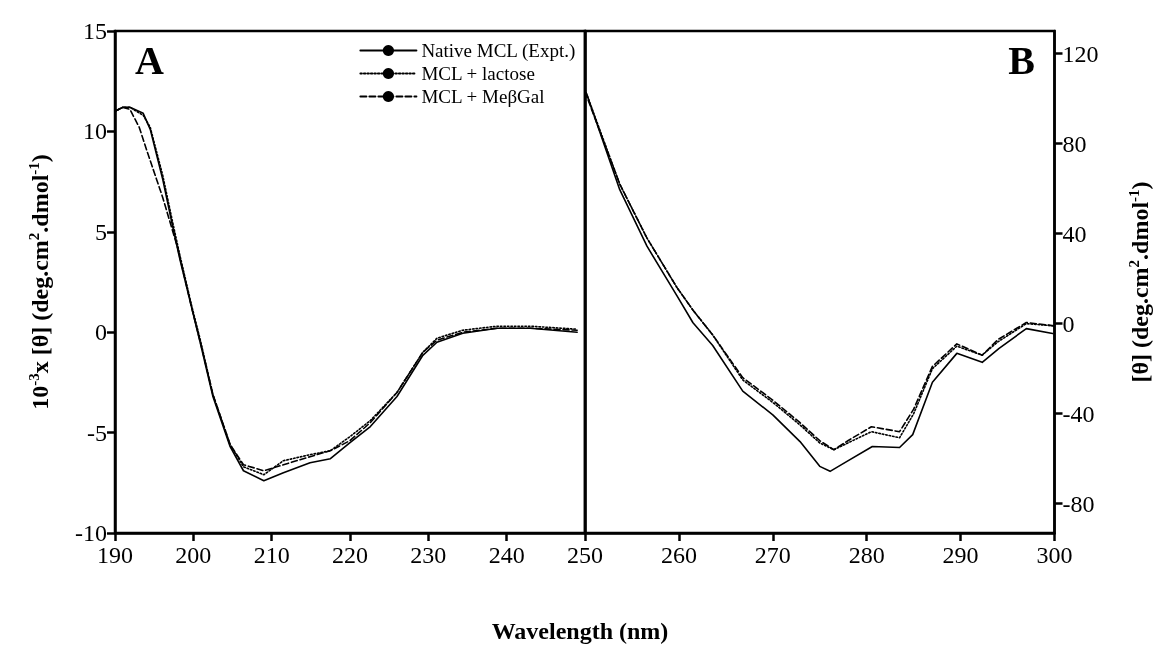  Describe the element at coordinates (1022, 60) in the screenshot. I see `annotation: B` at that location.